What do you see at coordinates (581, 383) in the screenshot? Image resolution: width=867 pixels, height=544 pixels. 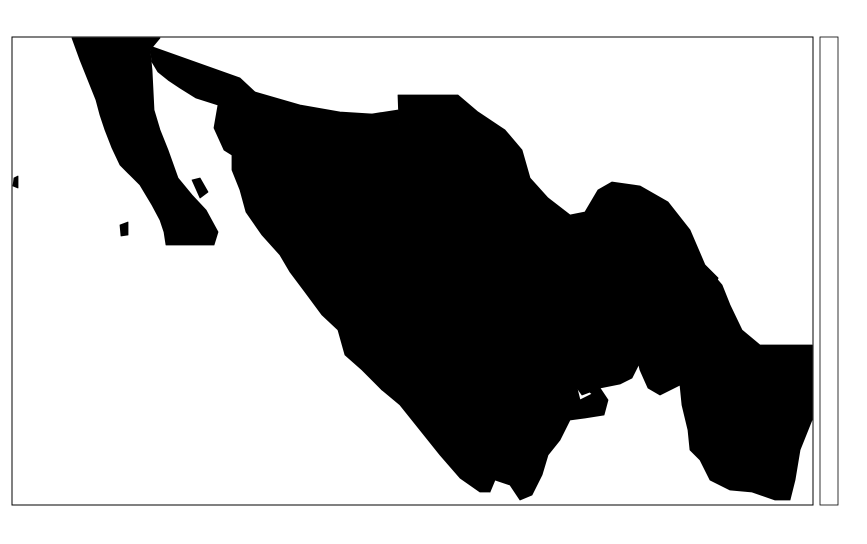 I see `region-durango-nodata` at bounding box center [581, 383].